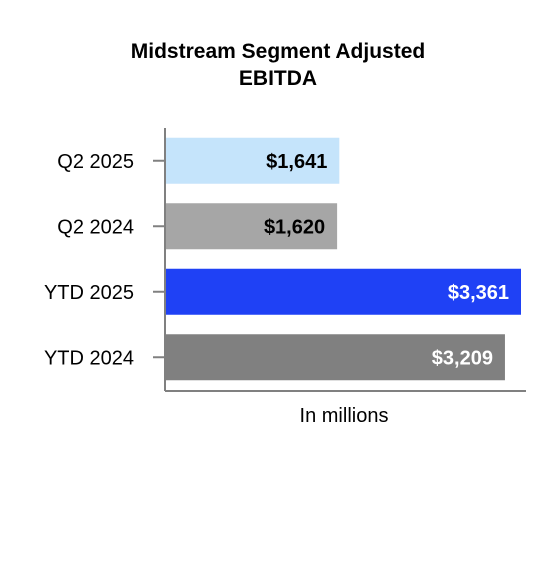  I want to click on x-axis-label: In millions, so click(344, 416).